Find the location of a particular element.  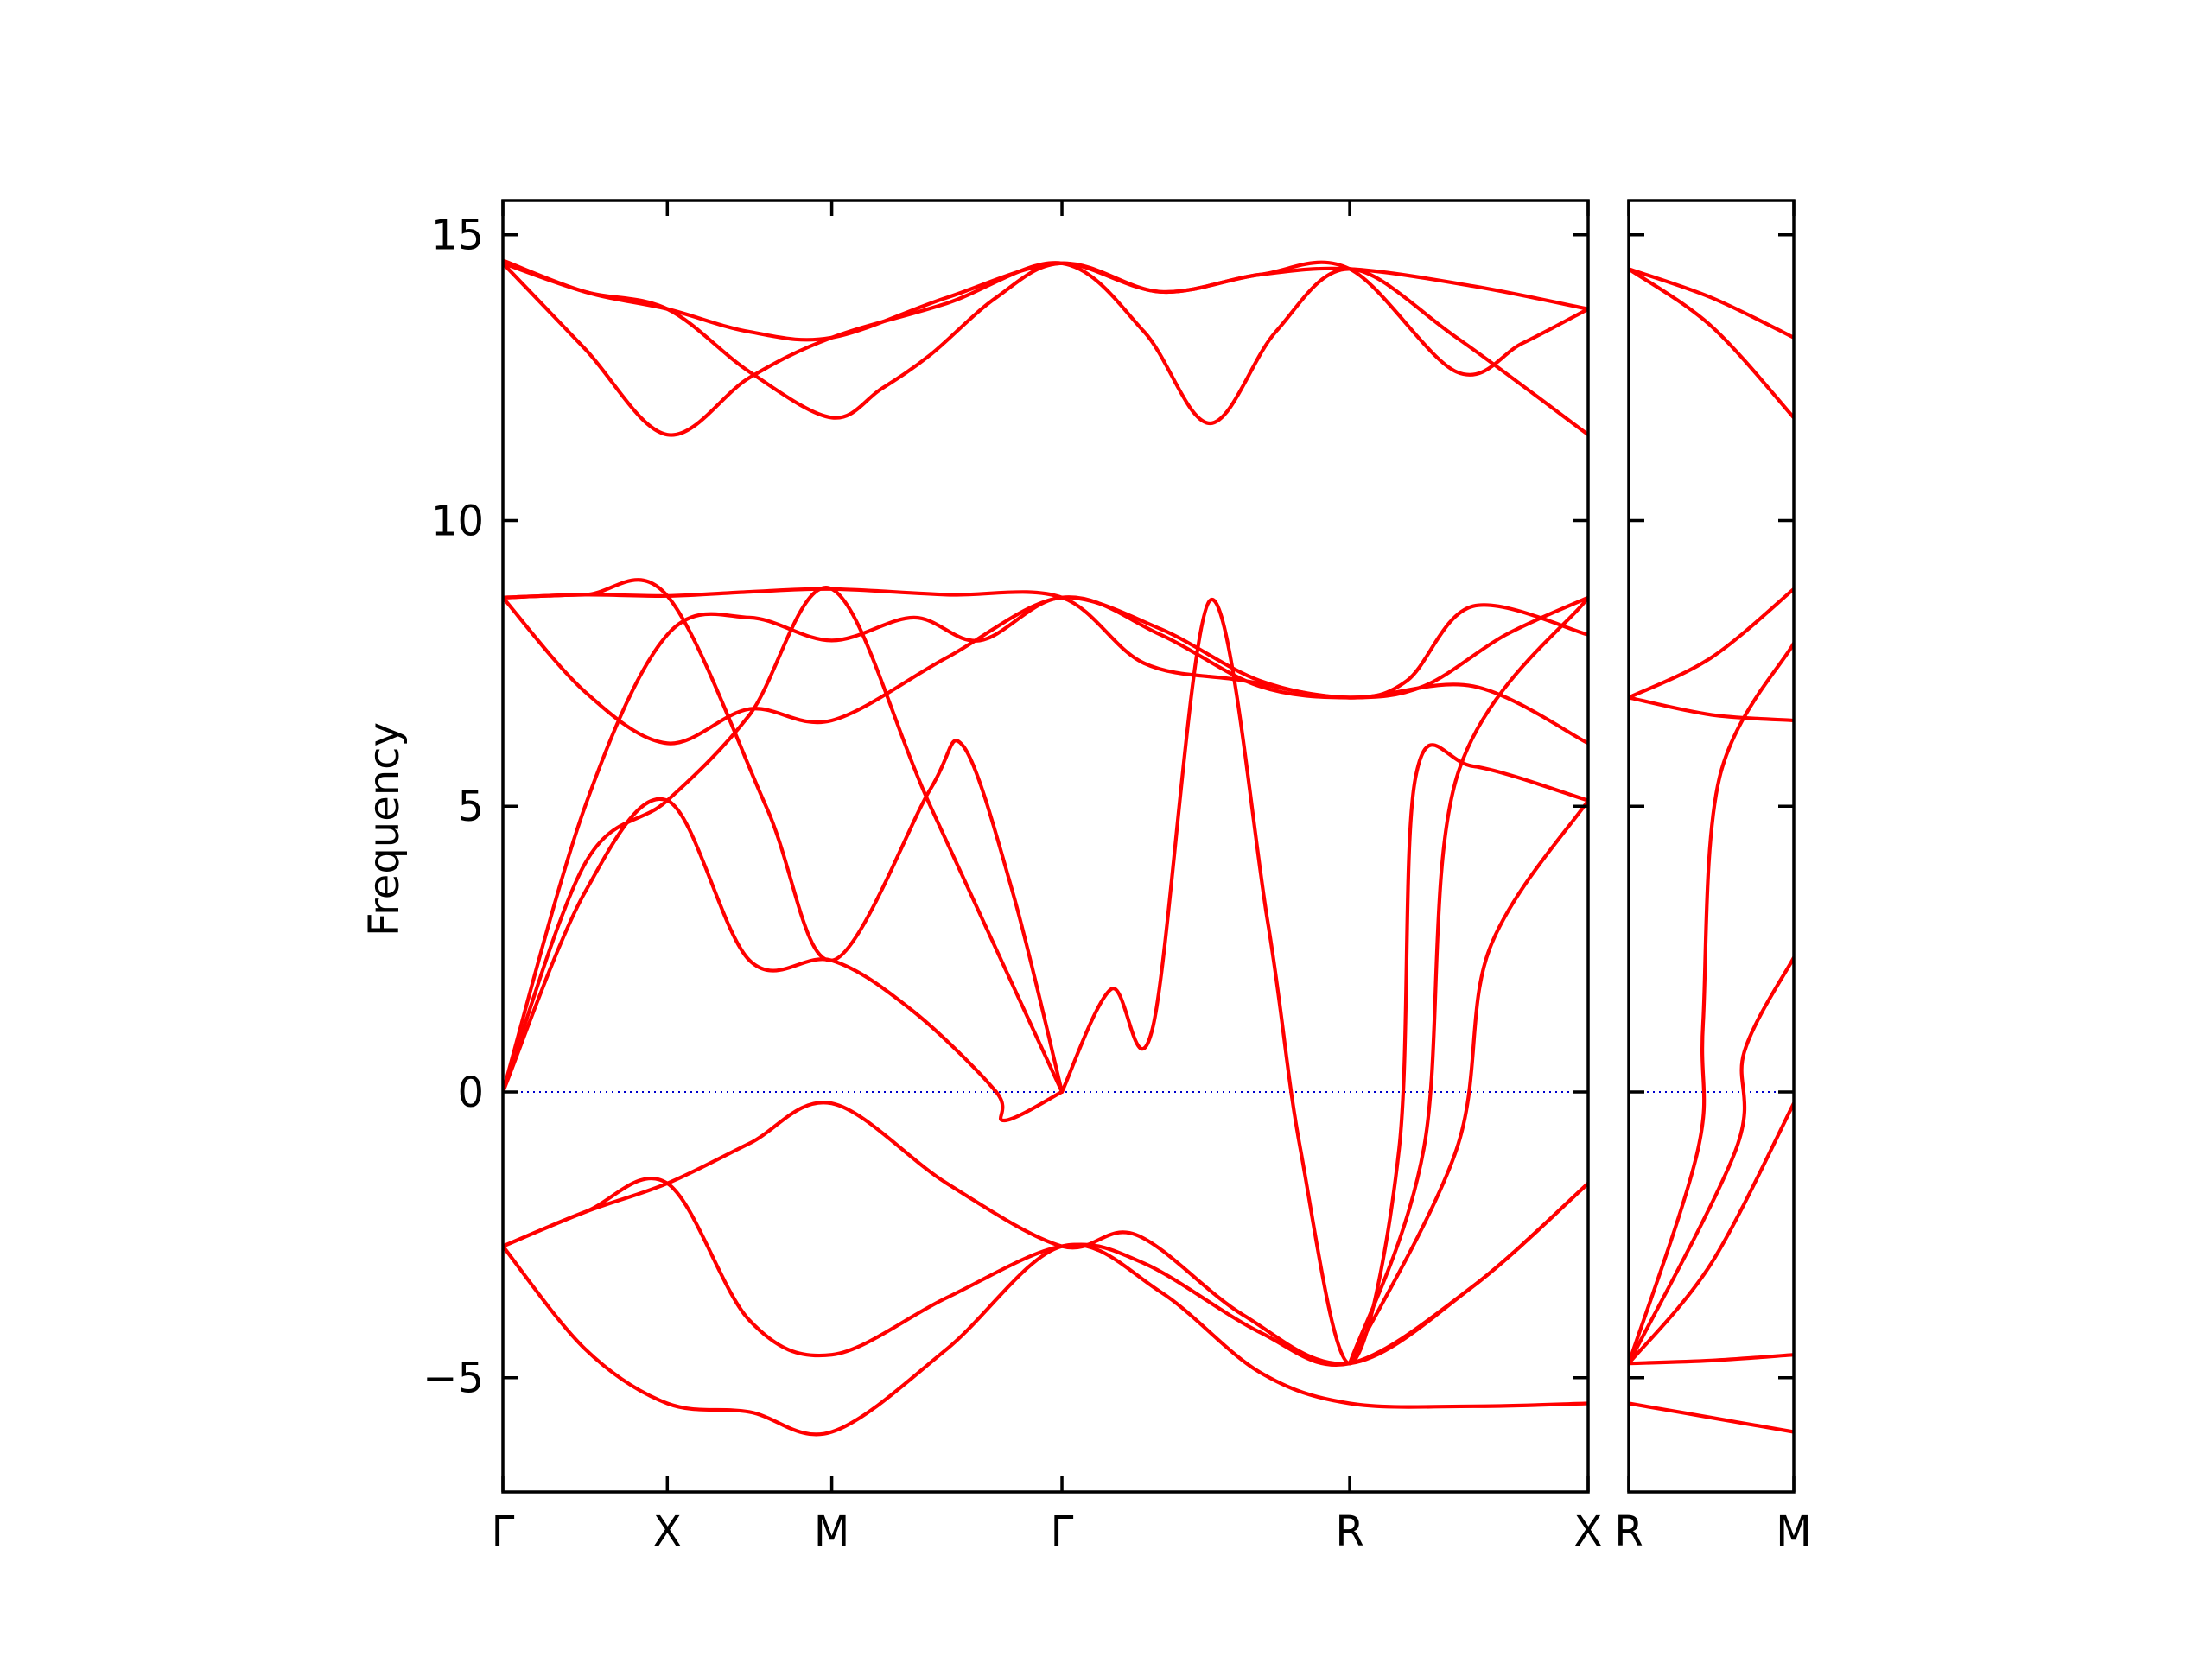

y-axis-title: Frequency is located at coordinates (384, 829).